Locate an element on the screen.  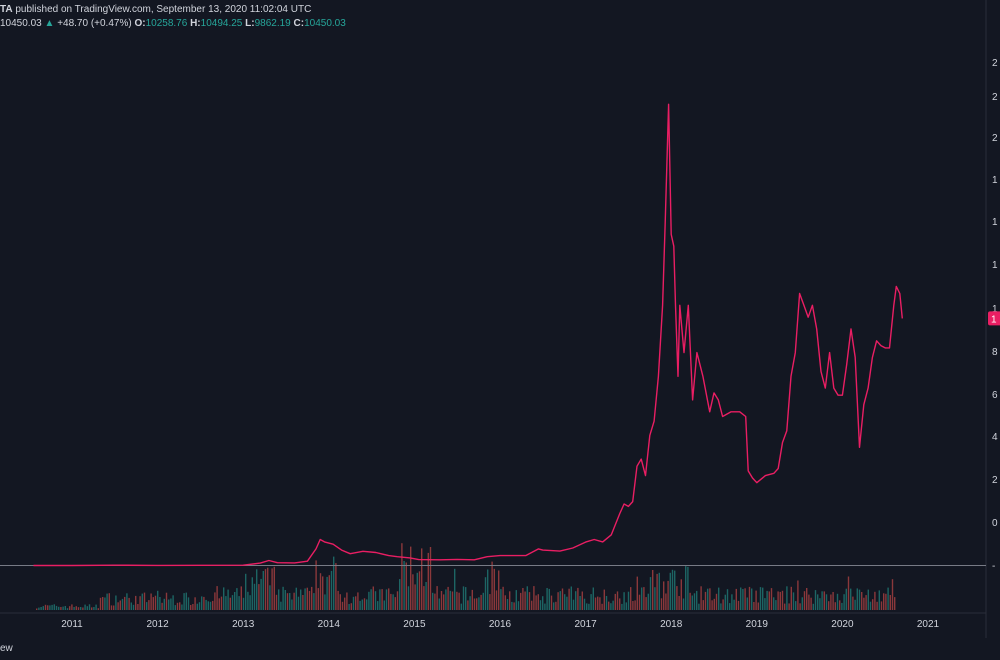
y-tick-label: 0 is located at coordinates (995, 523).